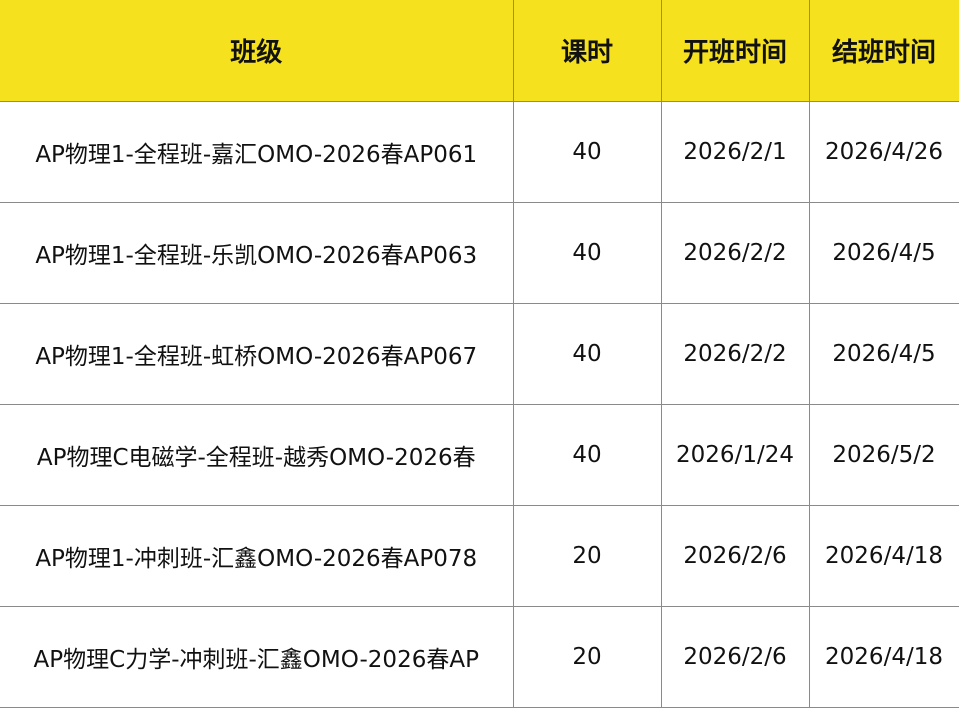 This screenshot has height=708, width=959. Describe the element at coordinates (257, 354) in the screenshot. I see `cell-class: AP物理1-全程班-虹桥OMO-2026春AP067` at that location.